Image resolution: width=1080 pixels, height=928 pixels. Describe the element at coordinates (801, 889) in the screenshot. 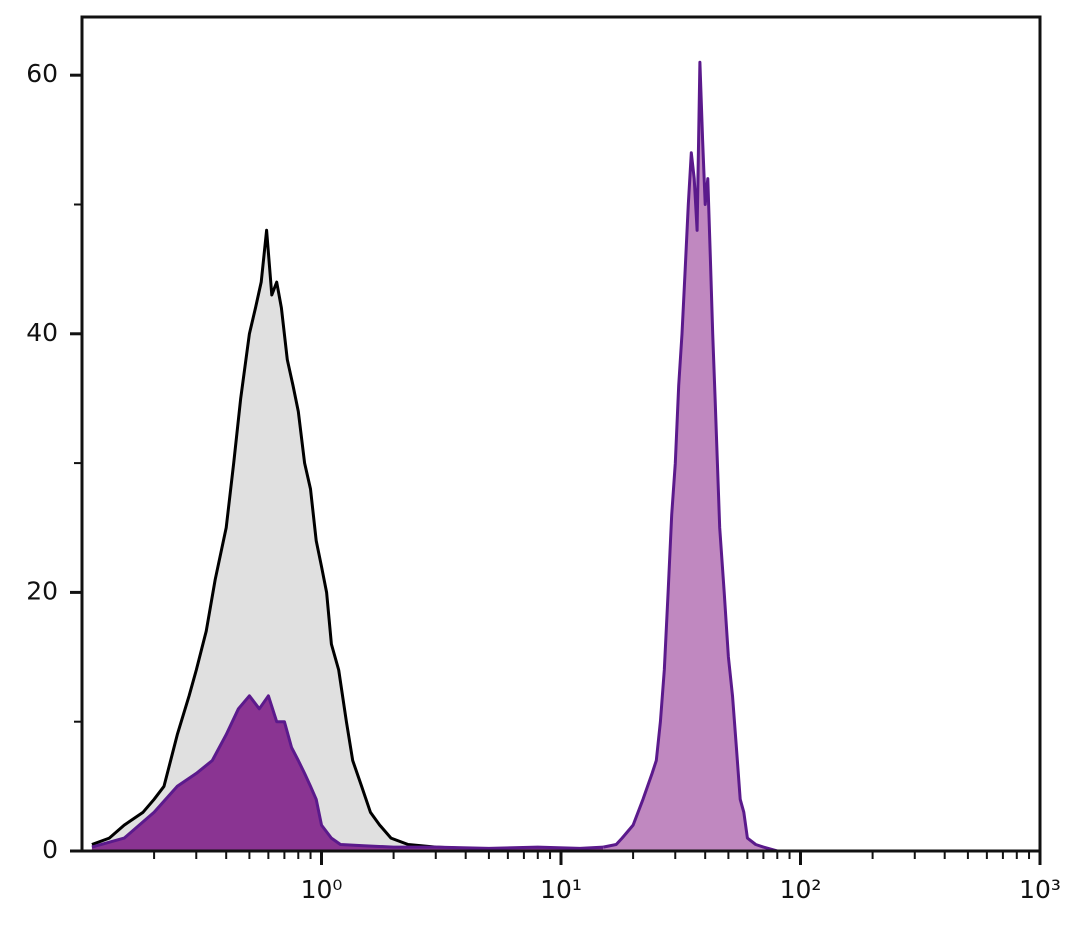

I see `x-tick-label: 10²` at that location.